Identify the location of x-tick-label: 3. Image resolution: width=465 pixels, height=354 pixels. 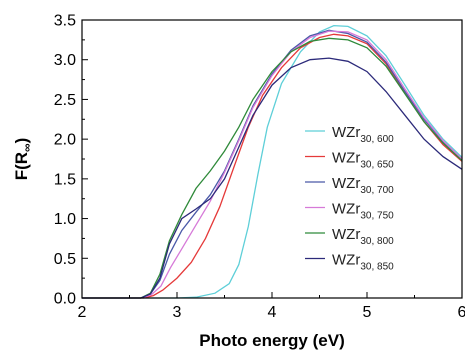
(177, 312).